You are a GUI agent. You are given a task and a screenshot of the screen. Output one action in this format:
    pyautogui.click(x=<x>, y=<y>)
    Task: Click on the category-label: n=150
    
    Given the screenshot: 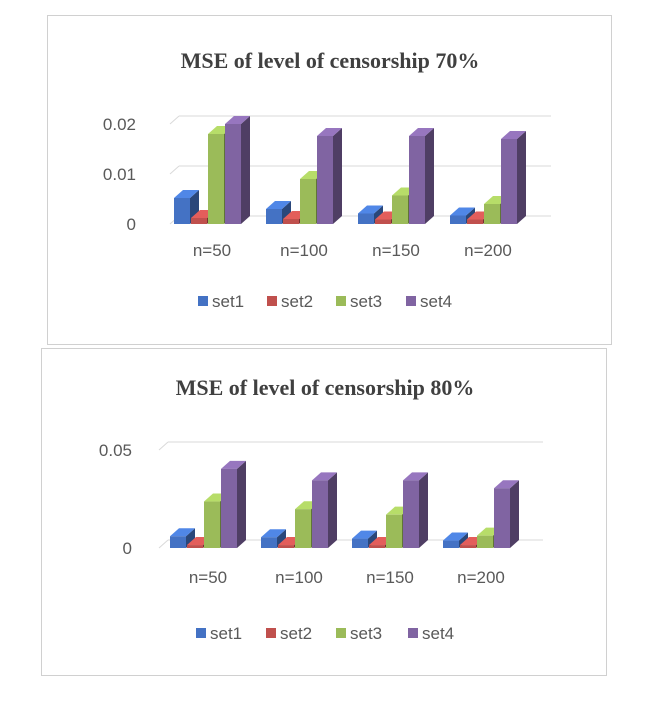 What is the action you would take?
    pyautogui.click(x=396, y=250)
    